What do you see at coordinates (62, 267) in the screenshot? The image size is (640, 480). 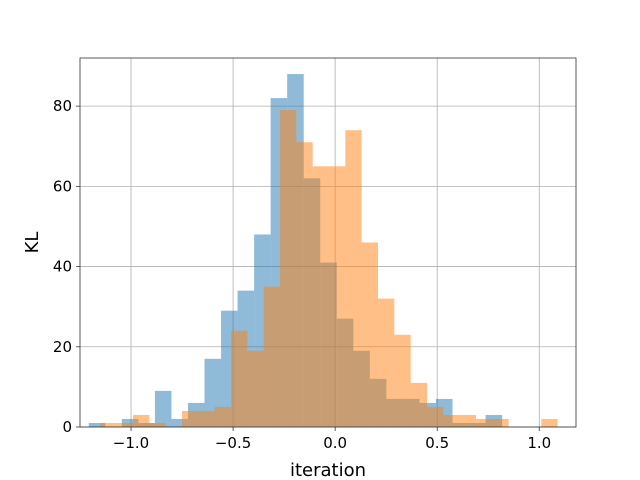 I see `y-tick-label: 40` at bounding box center [62, 267].